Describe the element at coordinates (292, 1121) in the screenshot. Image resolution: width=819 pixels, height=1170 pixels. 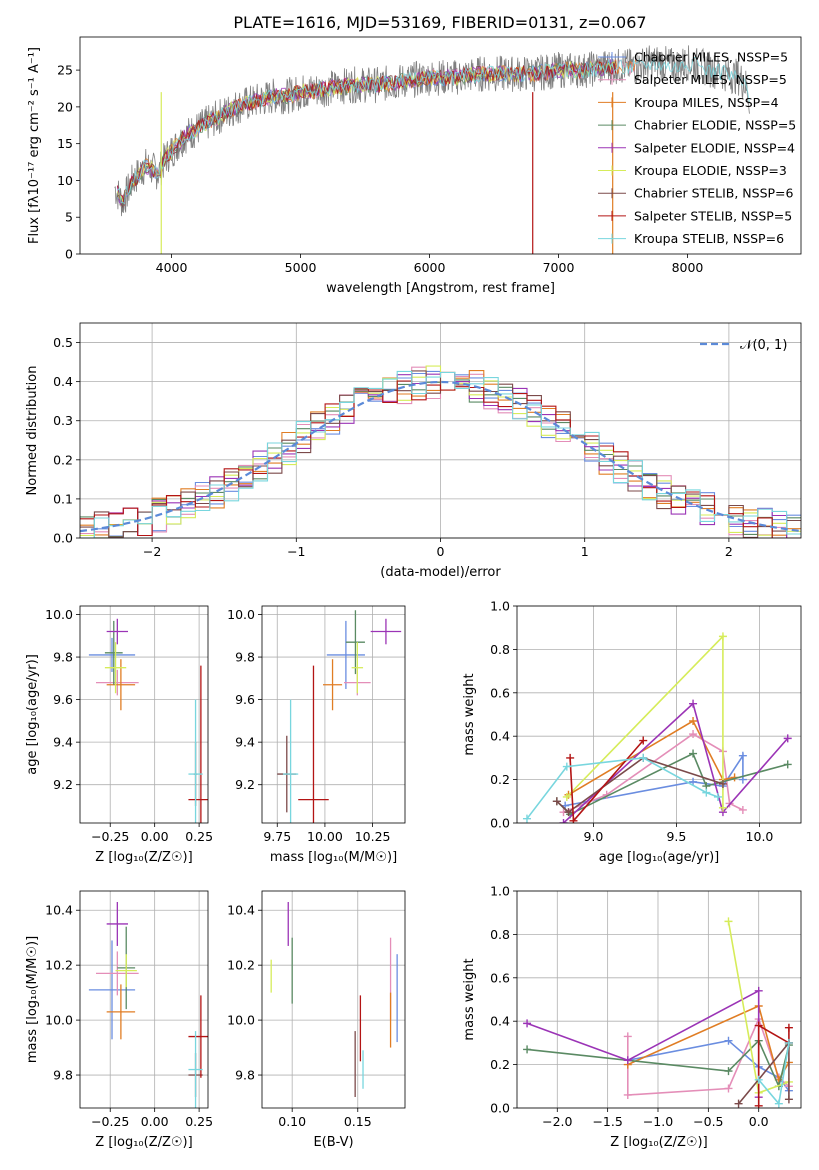
I see `x-tick-label: 0.10` at that location.